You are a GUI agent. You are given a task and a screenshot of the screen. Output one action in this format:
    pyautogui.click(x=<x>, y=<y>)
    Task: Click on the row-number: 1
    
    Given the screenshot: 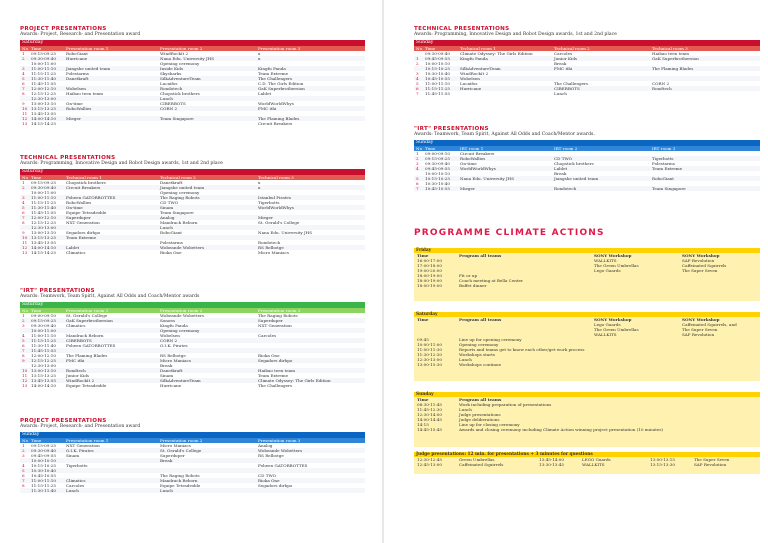 What is the action you would take?
    pyautogui.click(x=417, y=58)
    